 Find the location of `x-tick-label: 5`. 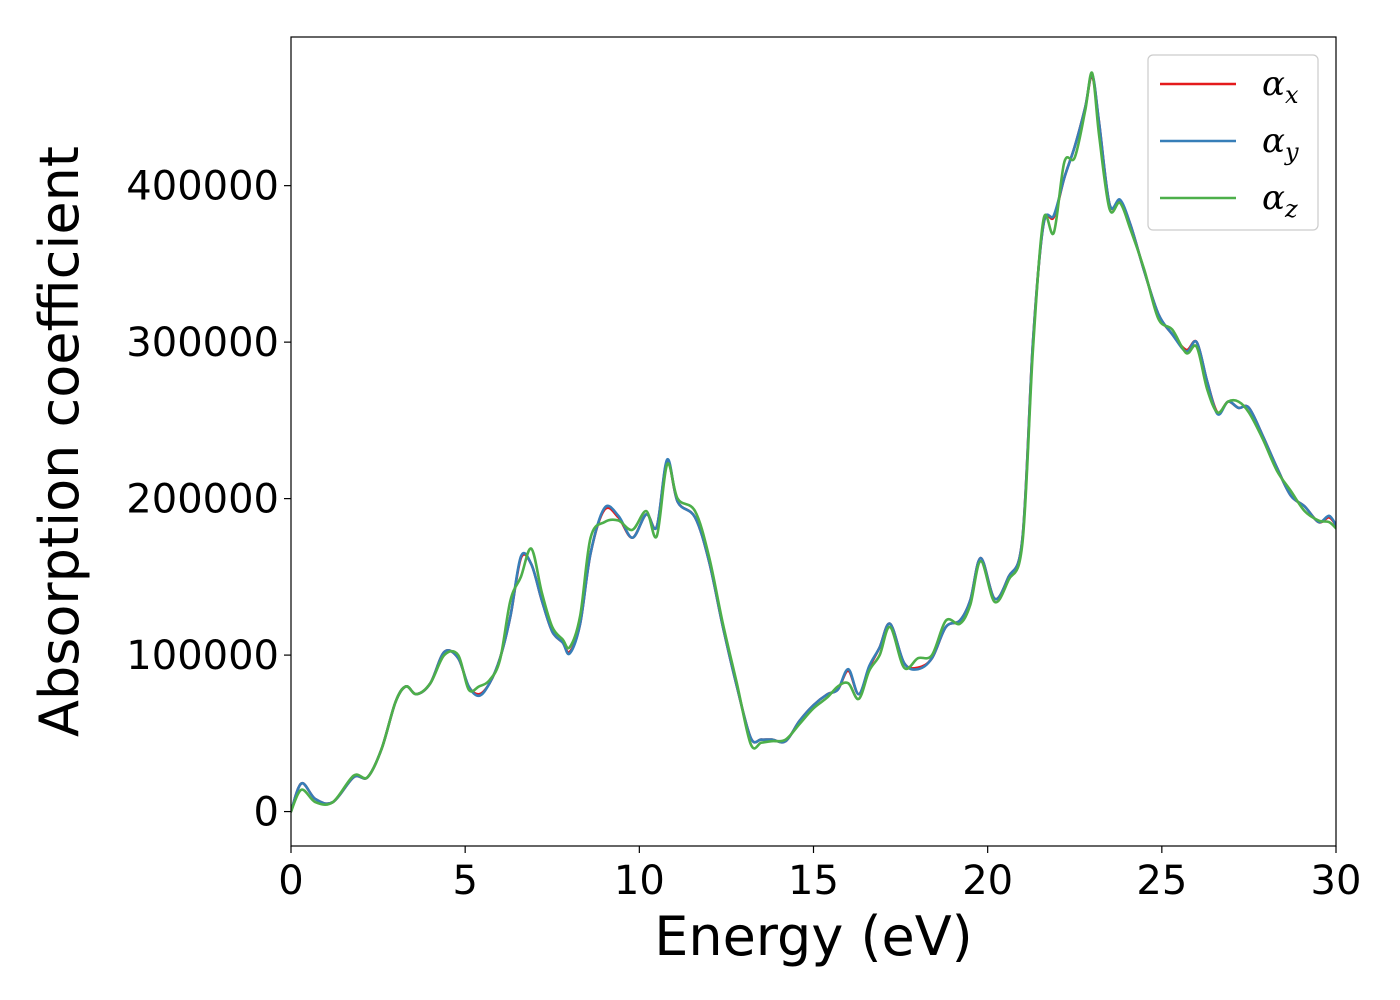

x-tick-label: 5 is located at coordinates (464, 881).